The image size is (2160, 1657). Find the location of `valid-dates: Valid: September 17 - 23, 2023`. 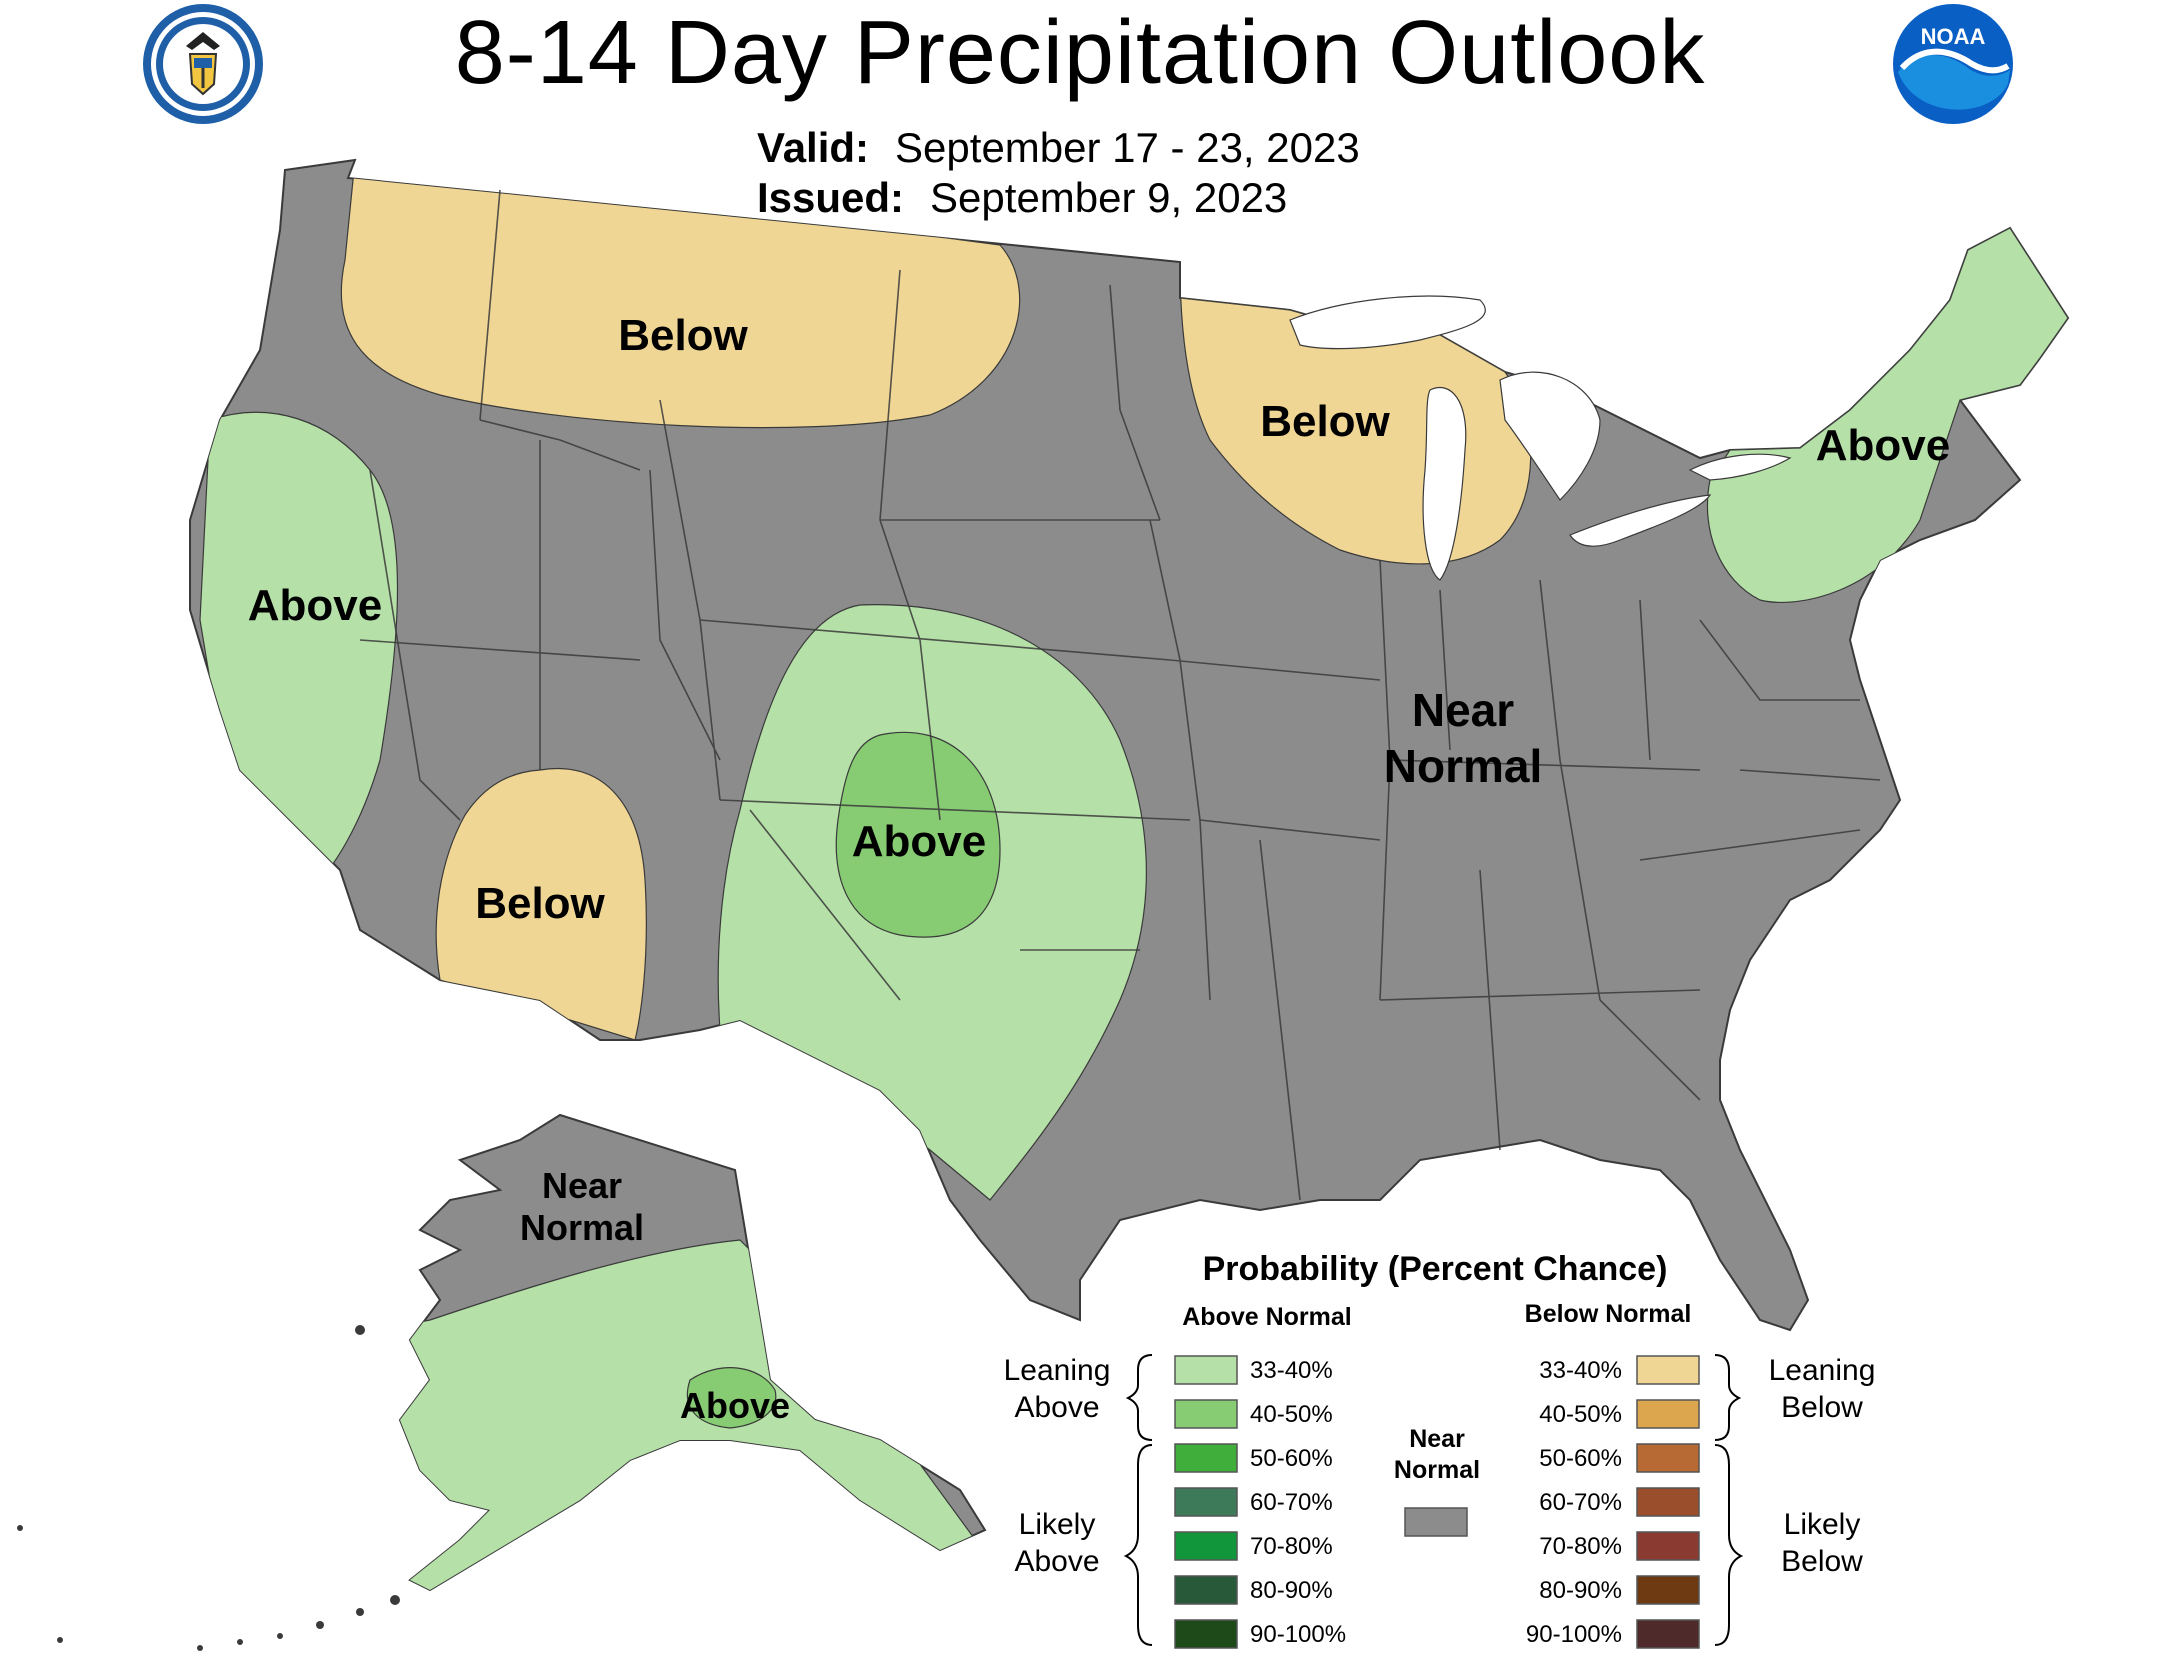

valid-dates: Valid: September 17 - 23, 2023 is located at coordinates (1058, 148).